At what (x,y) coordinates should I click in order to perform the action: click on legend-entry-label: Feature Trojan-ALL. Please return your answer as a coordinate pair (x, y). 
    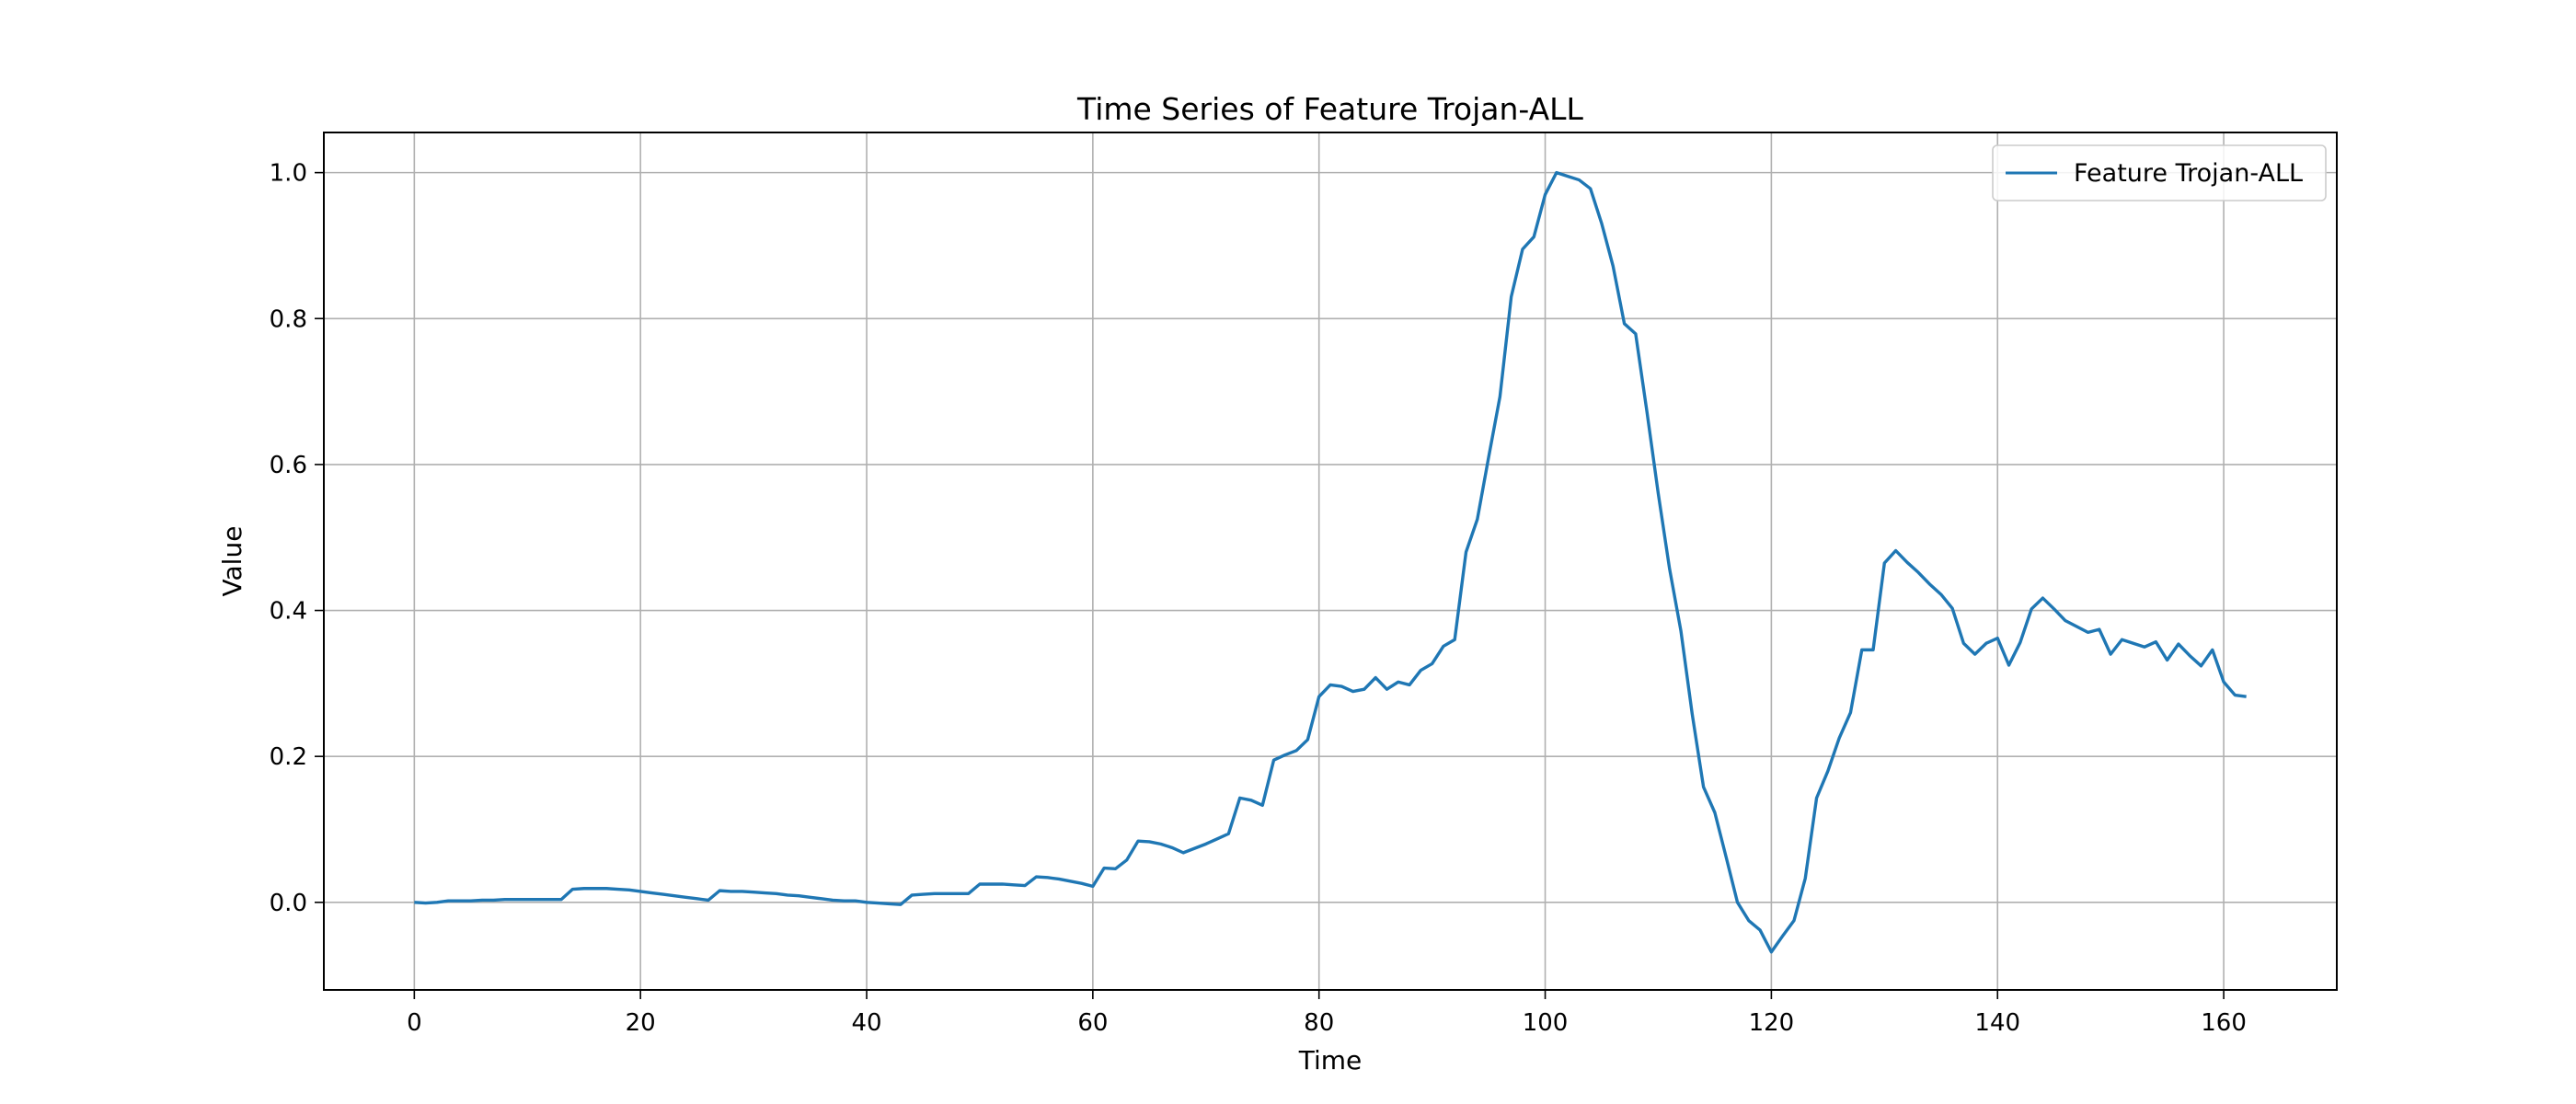
    Looking at the image, I should click on (2188, 173).